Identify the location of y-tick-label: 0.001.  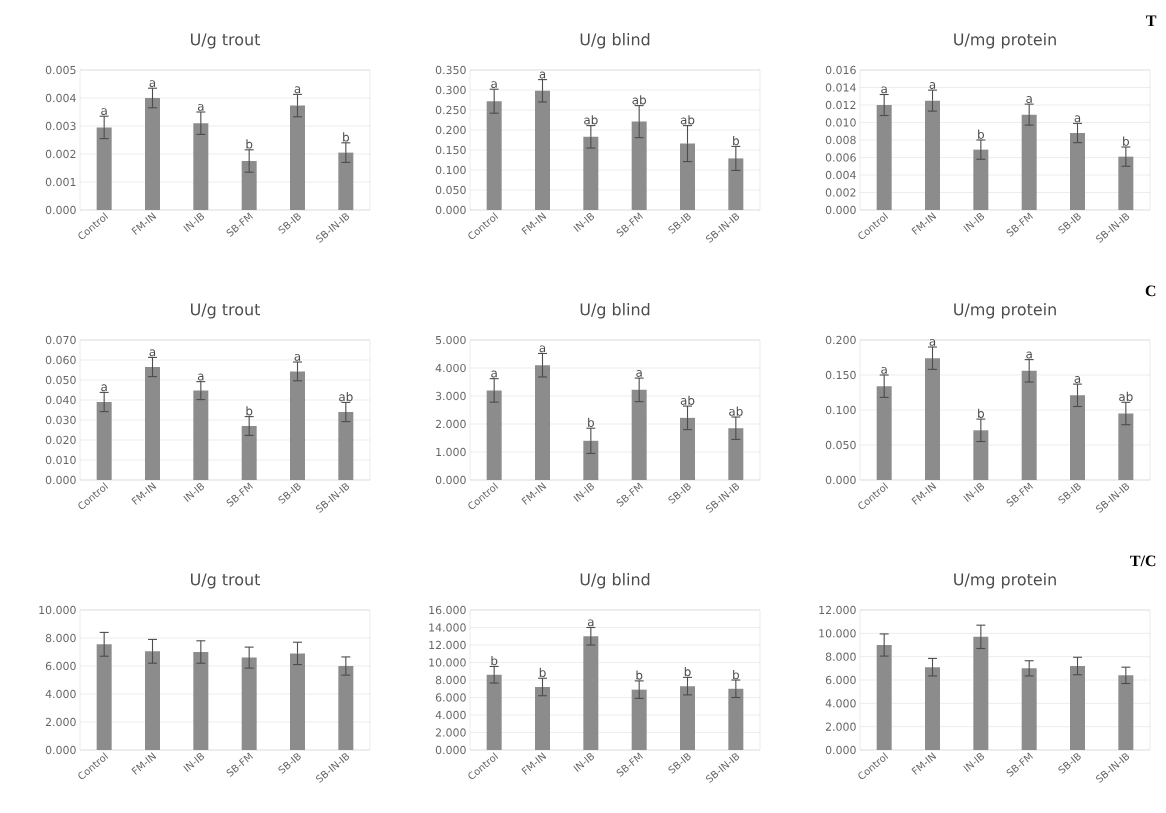
(60, 182).